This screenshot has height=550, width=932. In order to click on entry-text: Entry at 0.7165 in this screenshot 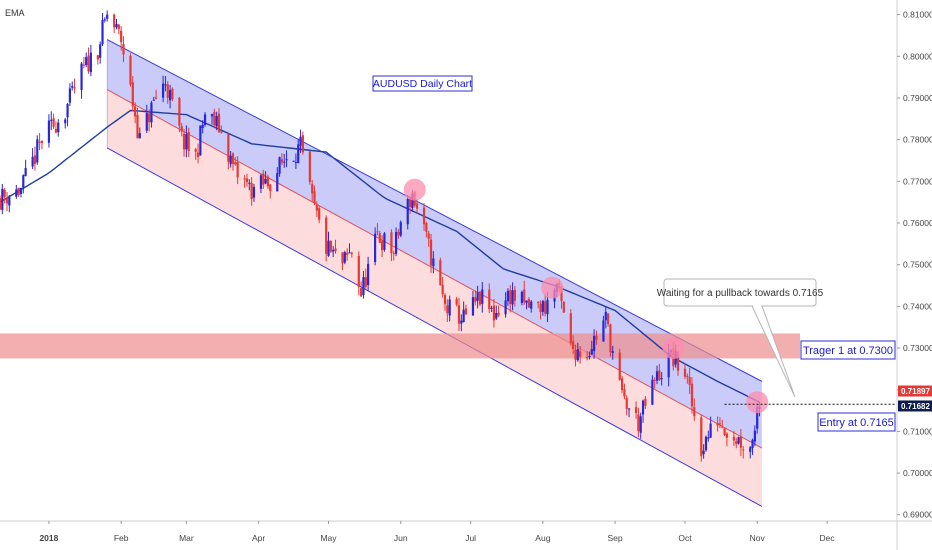, I will do `click(856, 423)`.